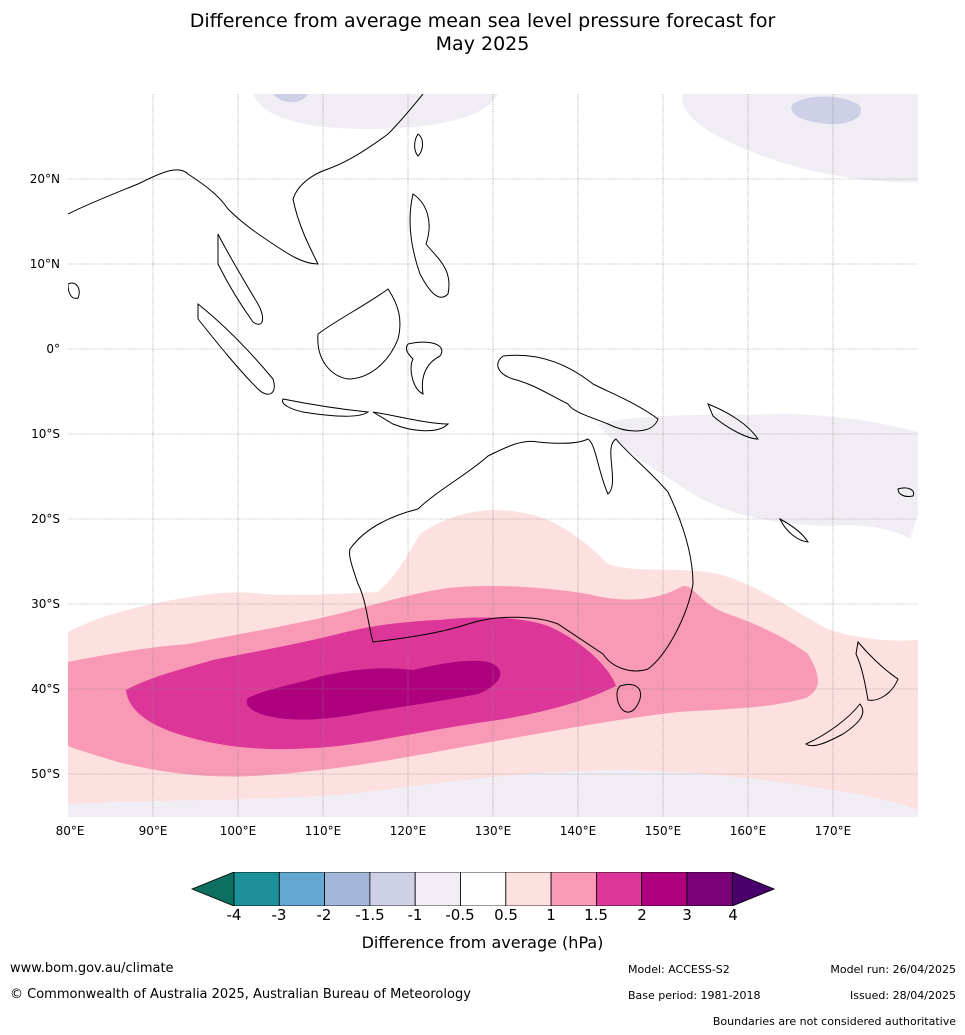 Image resolution: width=965 pixels, height=1035 pixels. Describe the element at coordinates (70, 831) in the screenshot. I see `lon-label-80e: 80°E` at that location.